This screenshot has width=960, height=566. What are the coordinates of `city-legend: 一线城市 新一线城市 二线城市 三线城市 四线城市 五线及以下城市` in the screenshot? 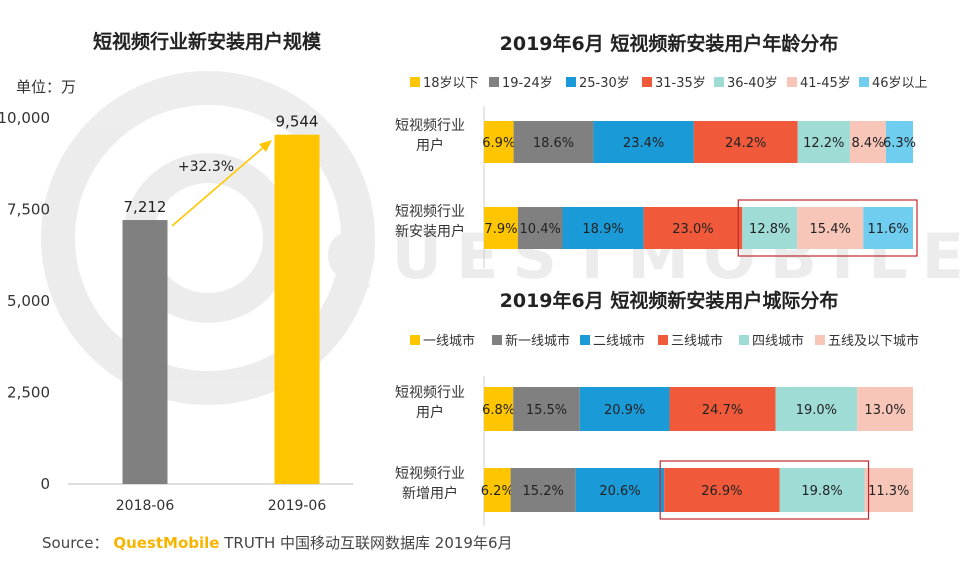 It's located at (664, 341).